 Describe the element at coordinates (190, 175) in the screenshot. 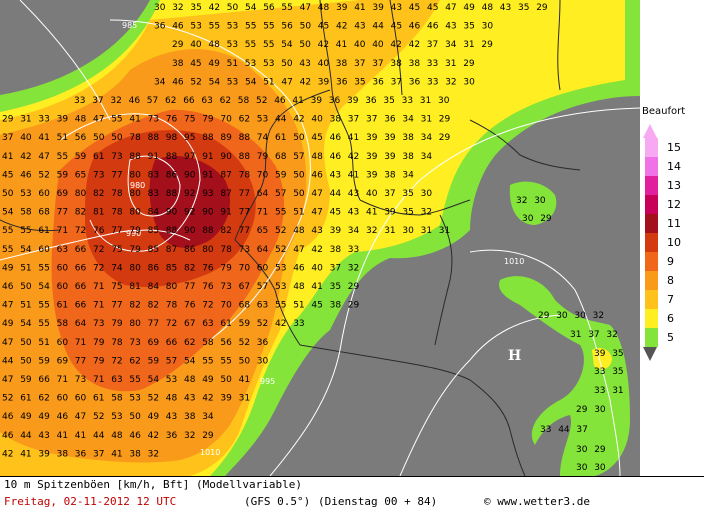

I see `wind-value: 90` at that location.